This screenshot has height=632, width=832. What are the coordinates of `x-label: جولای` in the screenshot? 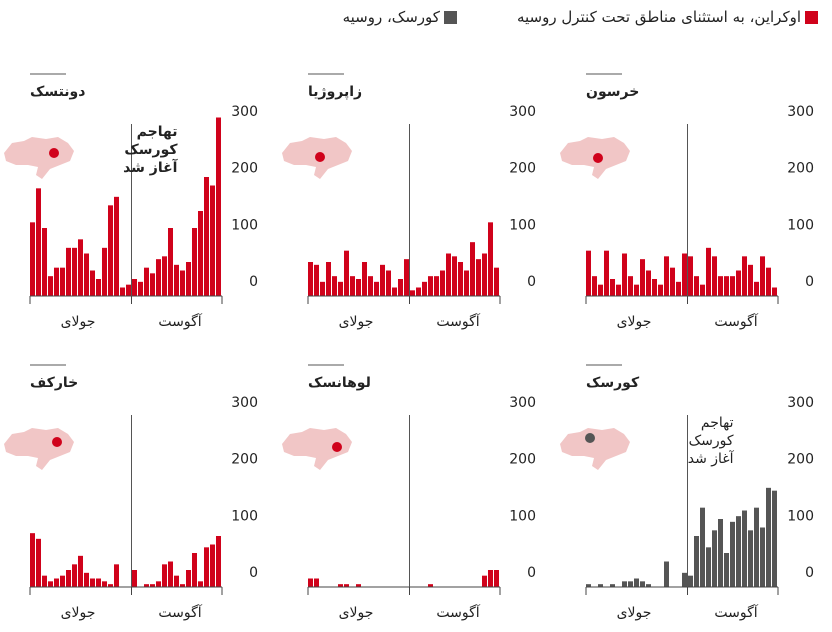 It's located at (356, 613).